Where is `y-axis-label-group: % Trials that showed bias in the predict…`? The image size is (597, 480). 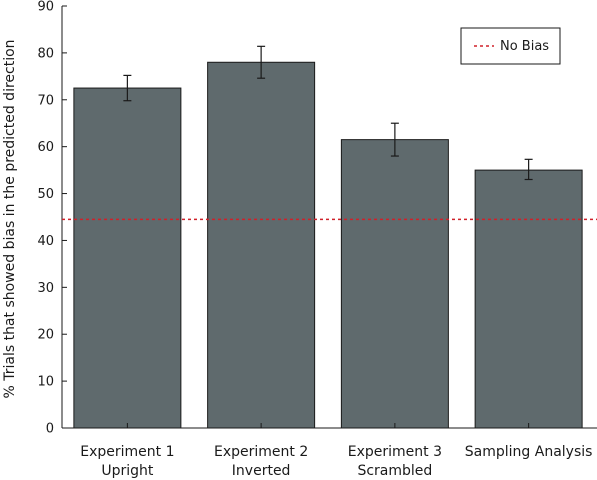 y-axis-label-group: % Trials that showed bias in the predict… is located at coordinates (10, 218).